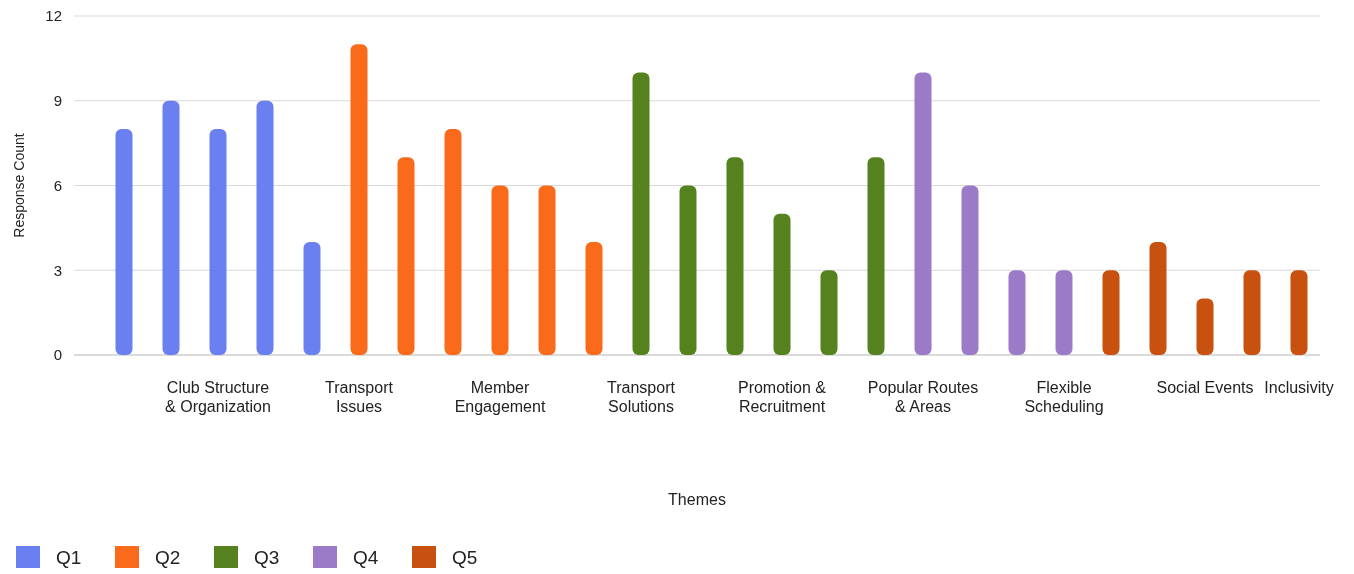 The image size is (1354, 574). I want to click on y-tick-label: 3, so click(57, 270).